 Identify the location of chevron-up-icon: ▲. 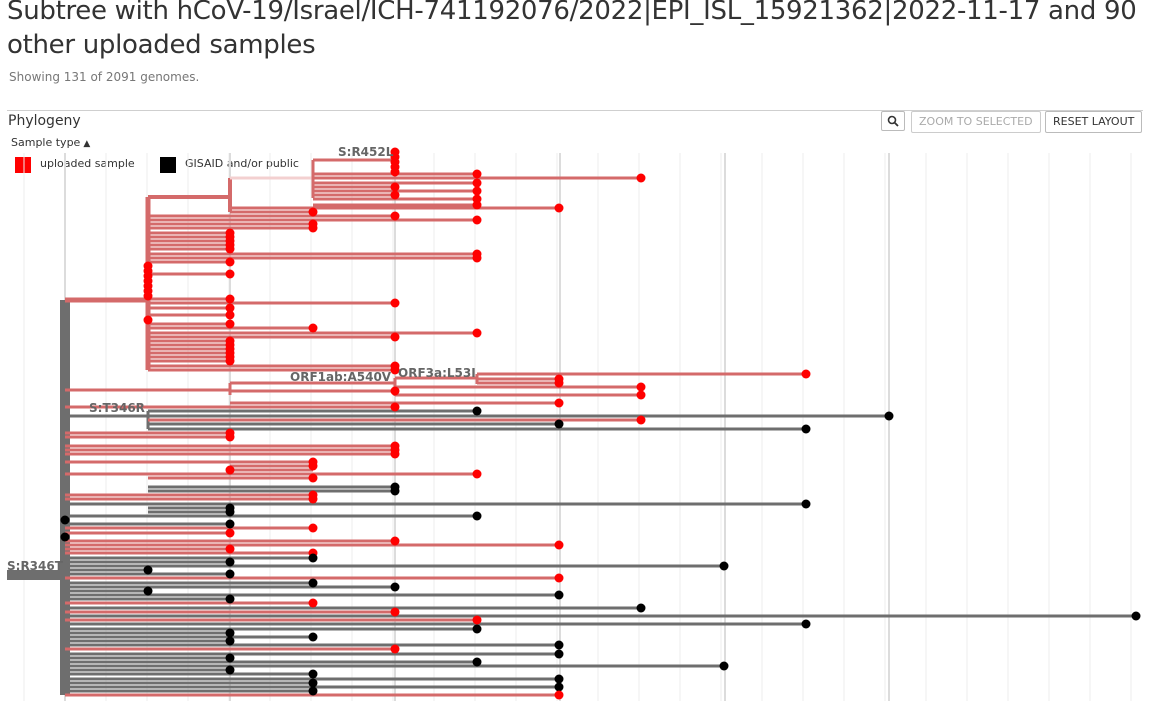
(87, 144).